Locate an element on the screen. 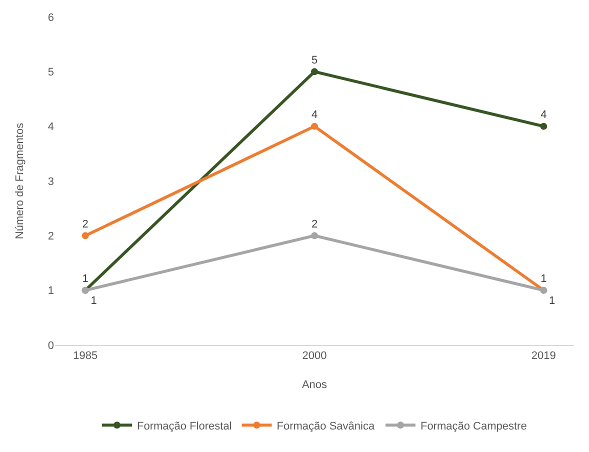  y-tick-label: 4 is located at coordinates (51, 127).